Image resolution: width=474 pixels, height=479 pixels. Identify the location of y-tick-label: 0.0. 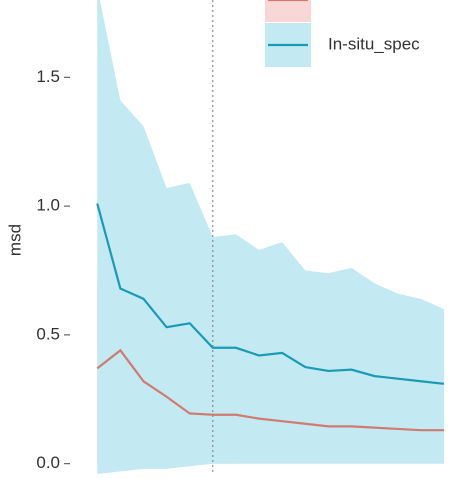
(48, 462).